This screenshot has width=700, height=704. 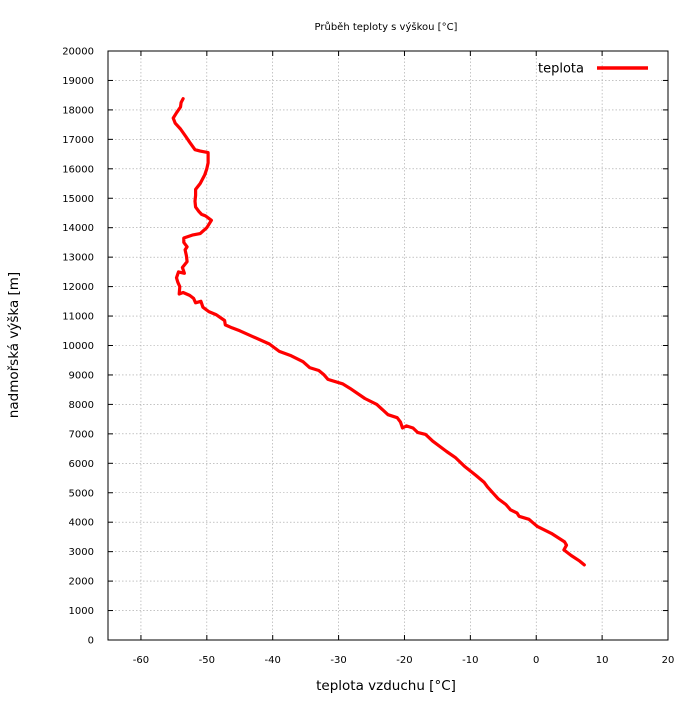 I want to click on legend-label: teplota, so click(x=561, y=69).